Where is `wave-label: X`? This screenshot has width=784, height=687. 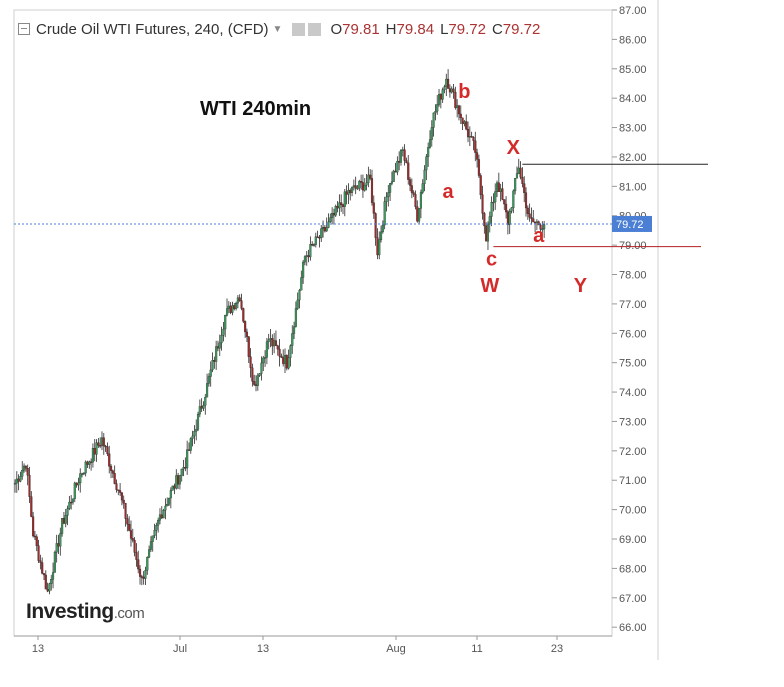
wave-label: X is located at coordinates (514, 148).